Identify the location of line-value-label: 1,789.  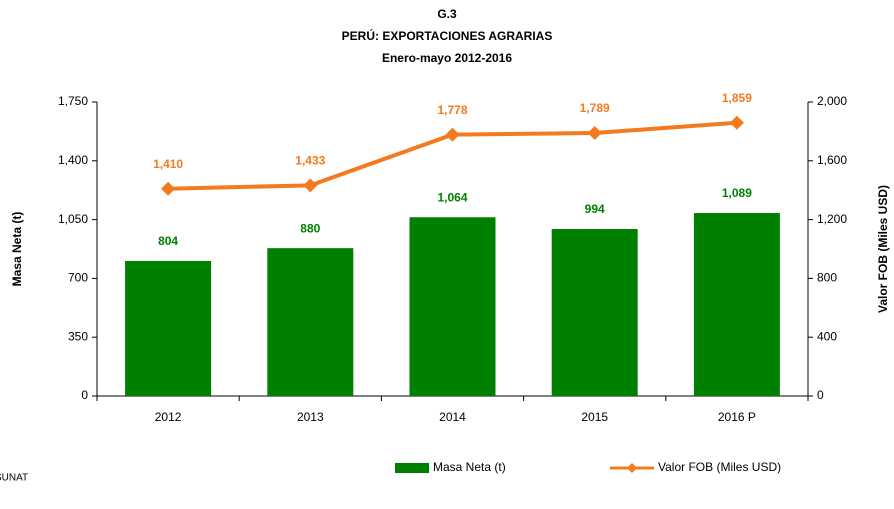
(595, 108).